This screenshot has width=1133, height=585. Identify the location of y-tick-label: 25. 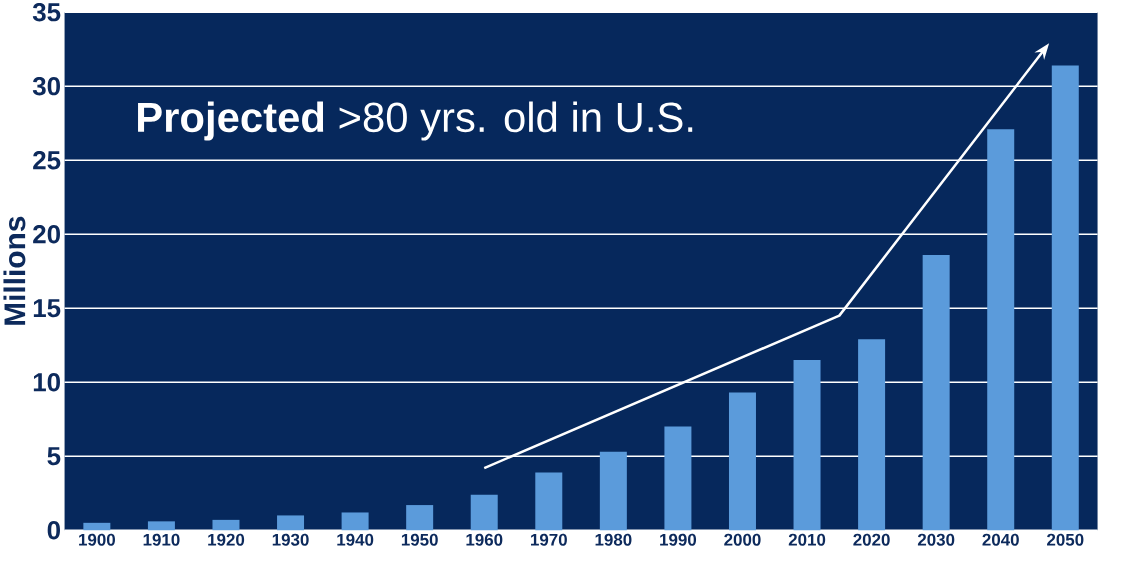
(47, 160).